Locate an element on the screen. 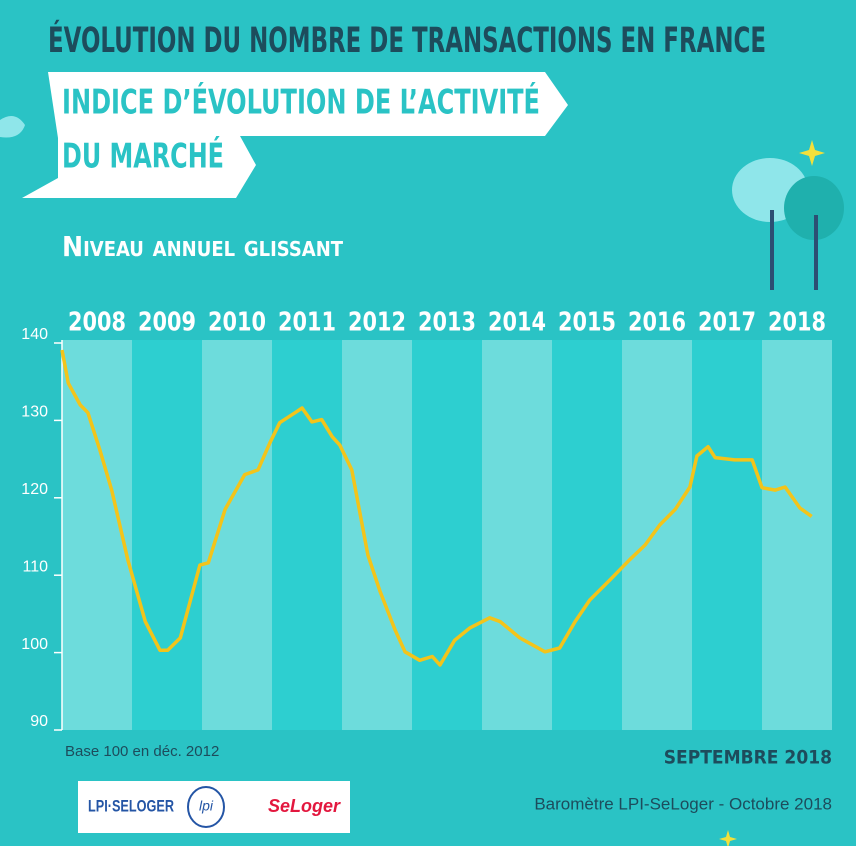 The width and height of the screenshot is (856, 846). date: SEPTEMBRE 2018 is located at coordinates (748, 758).